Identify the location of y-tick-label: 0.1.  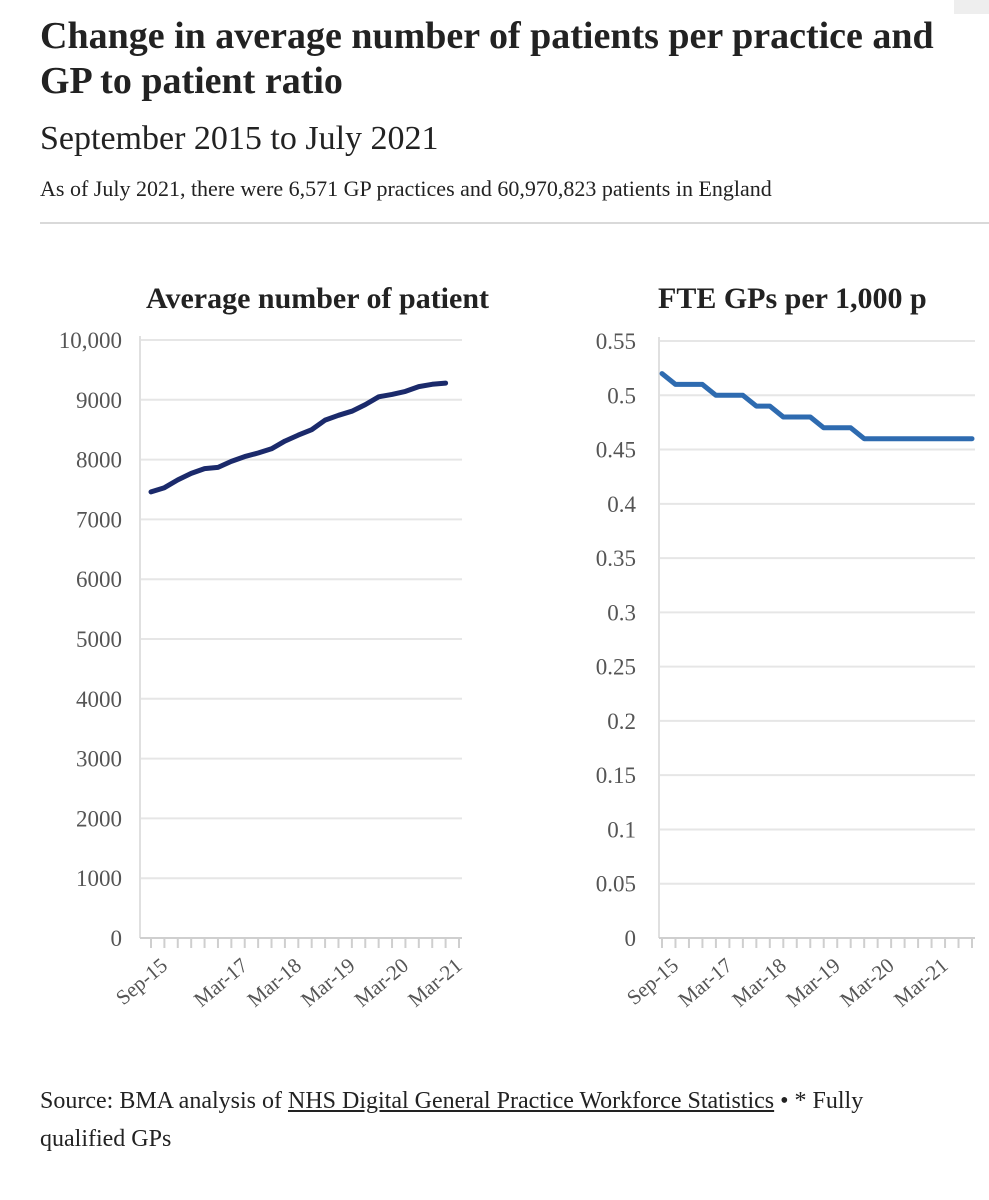
(621, 829).